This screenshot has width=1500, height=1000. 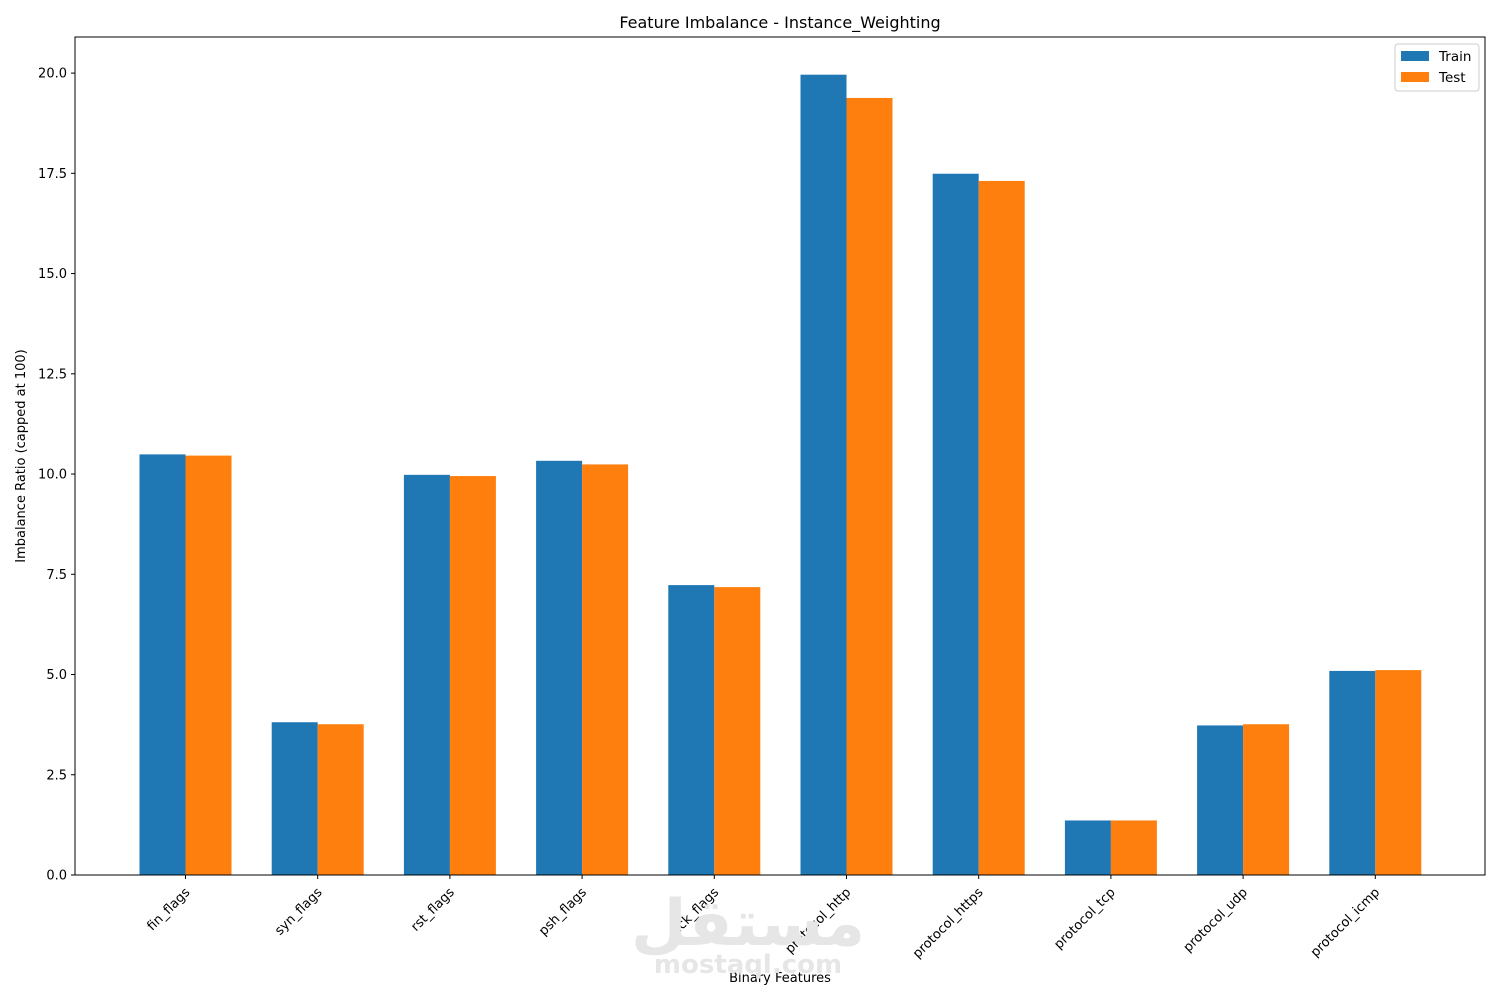 What do you see at coordinates (168, 909) in the screenshot?
I see `x-tick-label-fin-flags: fin_flags` at bounding box center [168, 909].